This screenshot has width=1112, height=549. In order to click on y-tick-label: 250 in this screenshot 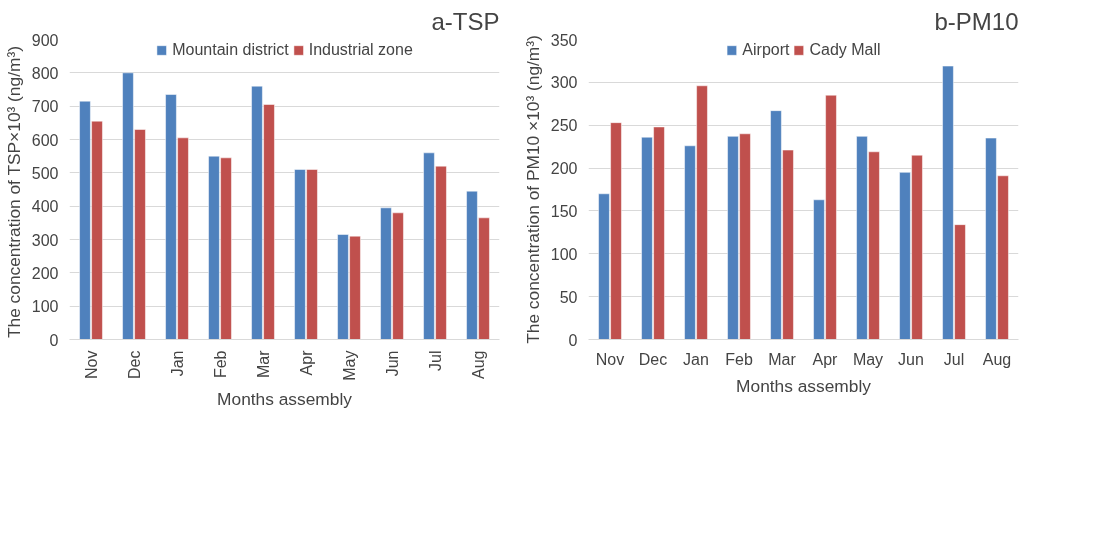, I will do `click(564, 126)`.